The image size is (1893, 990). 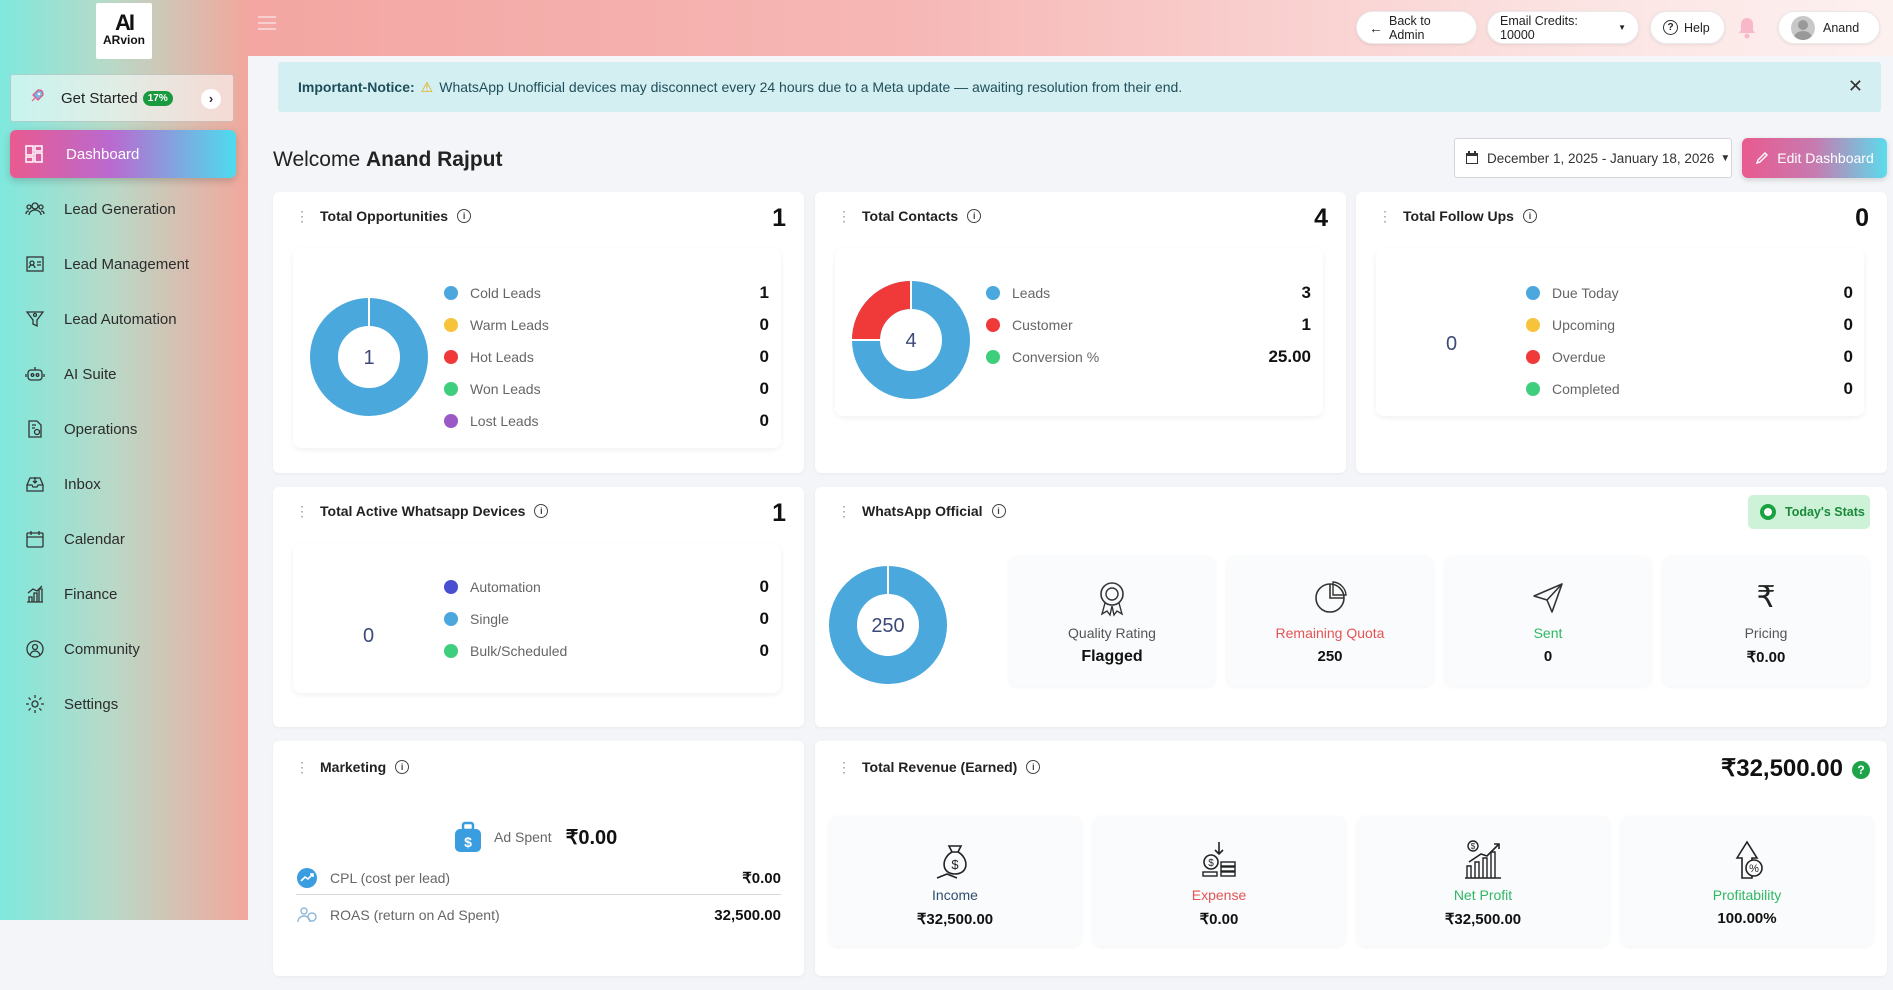 I want to click on sidebar-item-calendar: Calendar, so click(x=74, y=539).